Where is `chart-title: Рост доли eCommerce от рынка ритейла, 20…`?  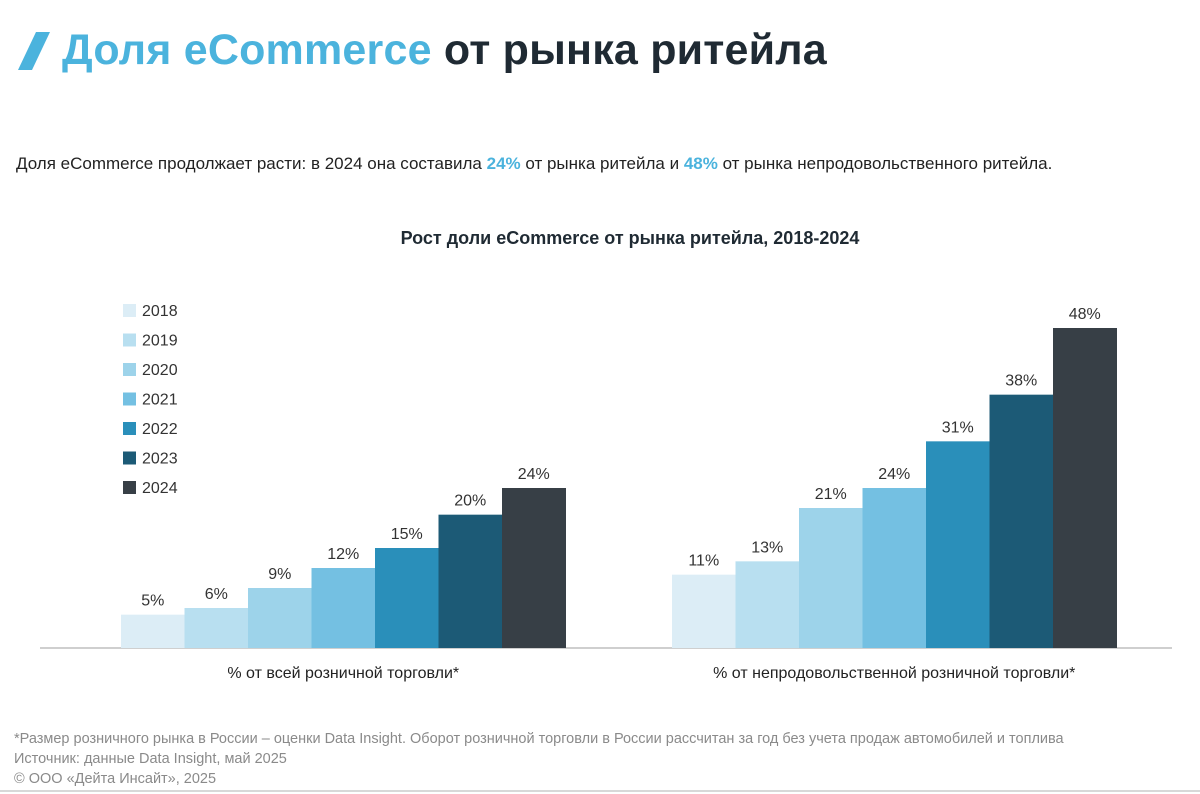 chart-title: Рост доли eCommerce от рынка ритейла, 20… is located at coordinates (630, 238).